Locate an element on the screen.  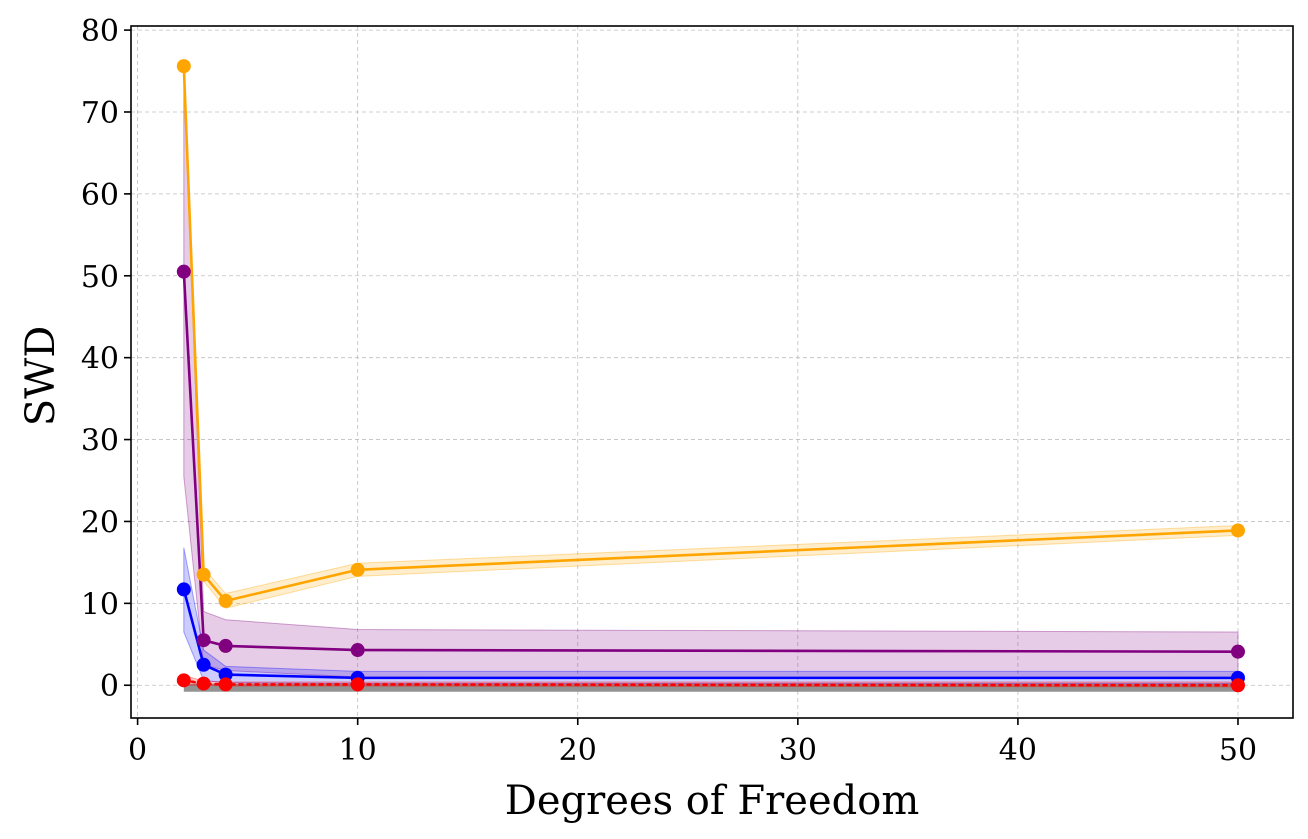
y-tick-label: 20 is located at coordinates (100, 522).